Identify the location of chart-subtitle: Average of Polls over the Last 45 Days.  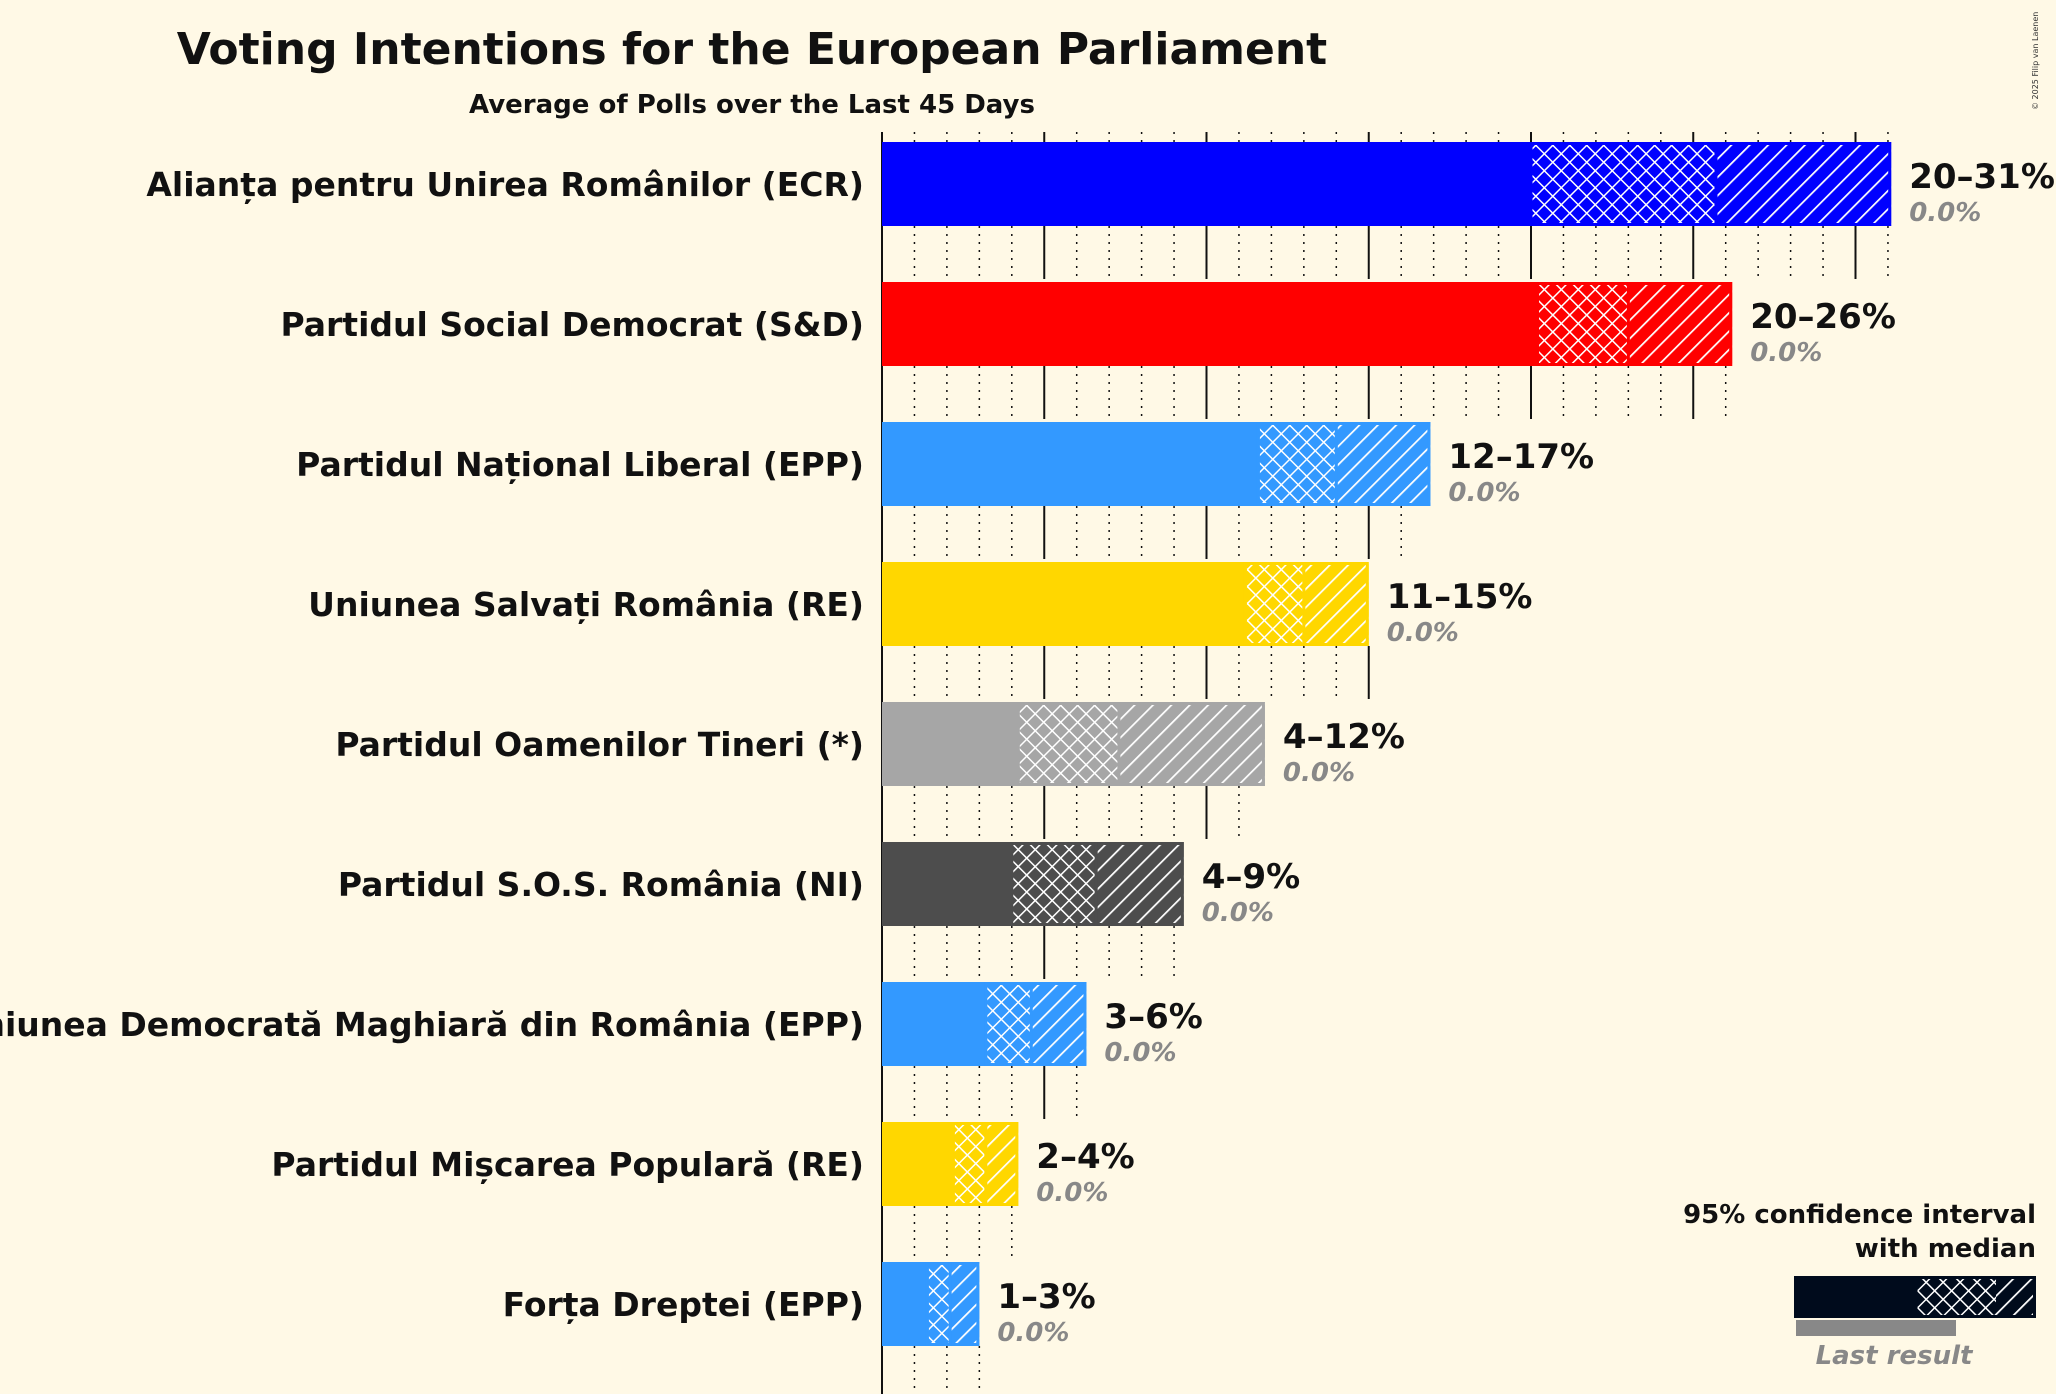
(752, 105).